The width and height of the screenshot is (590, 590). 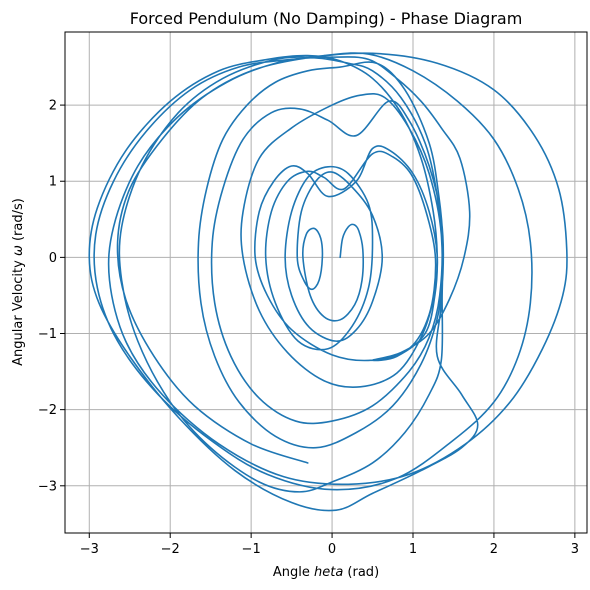 What do you see at coordinates (18, 250) in the screenshot?
I see `y-axis-label-symbol: ω` at bounding box center [18, 250].